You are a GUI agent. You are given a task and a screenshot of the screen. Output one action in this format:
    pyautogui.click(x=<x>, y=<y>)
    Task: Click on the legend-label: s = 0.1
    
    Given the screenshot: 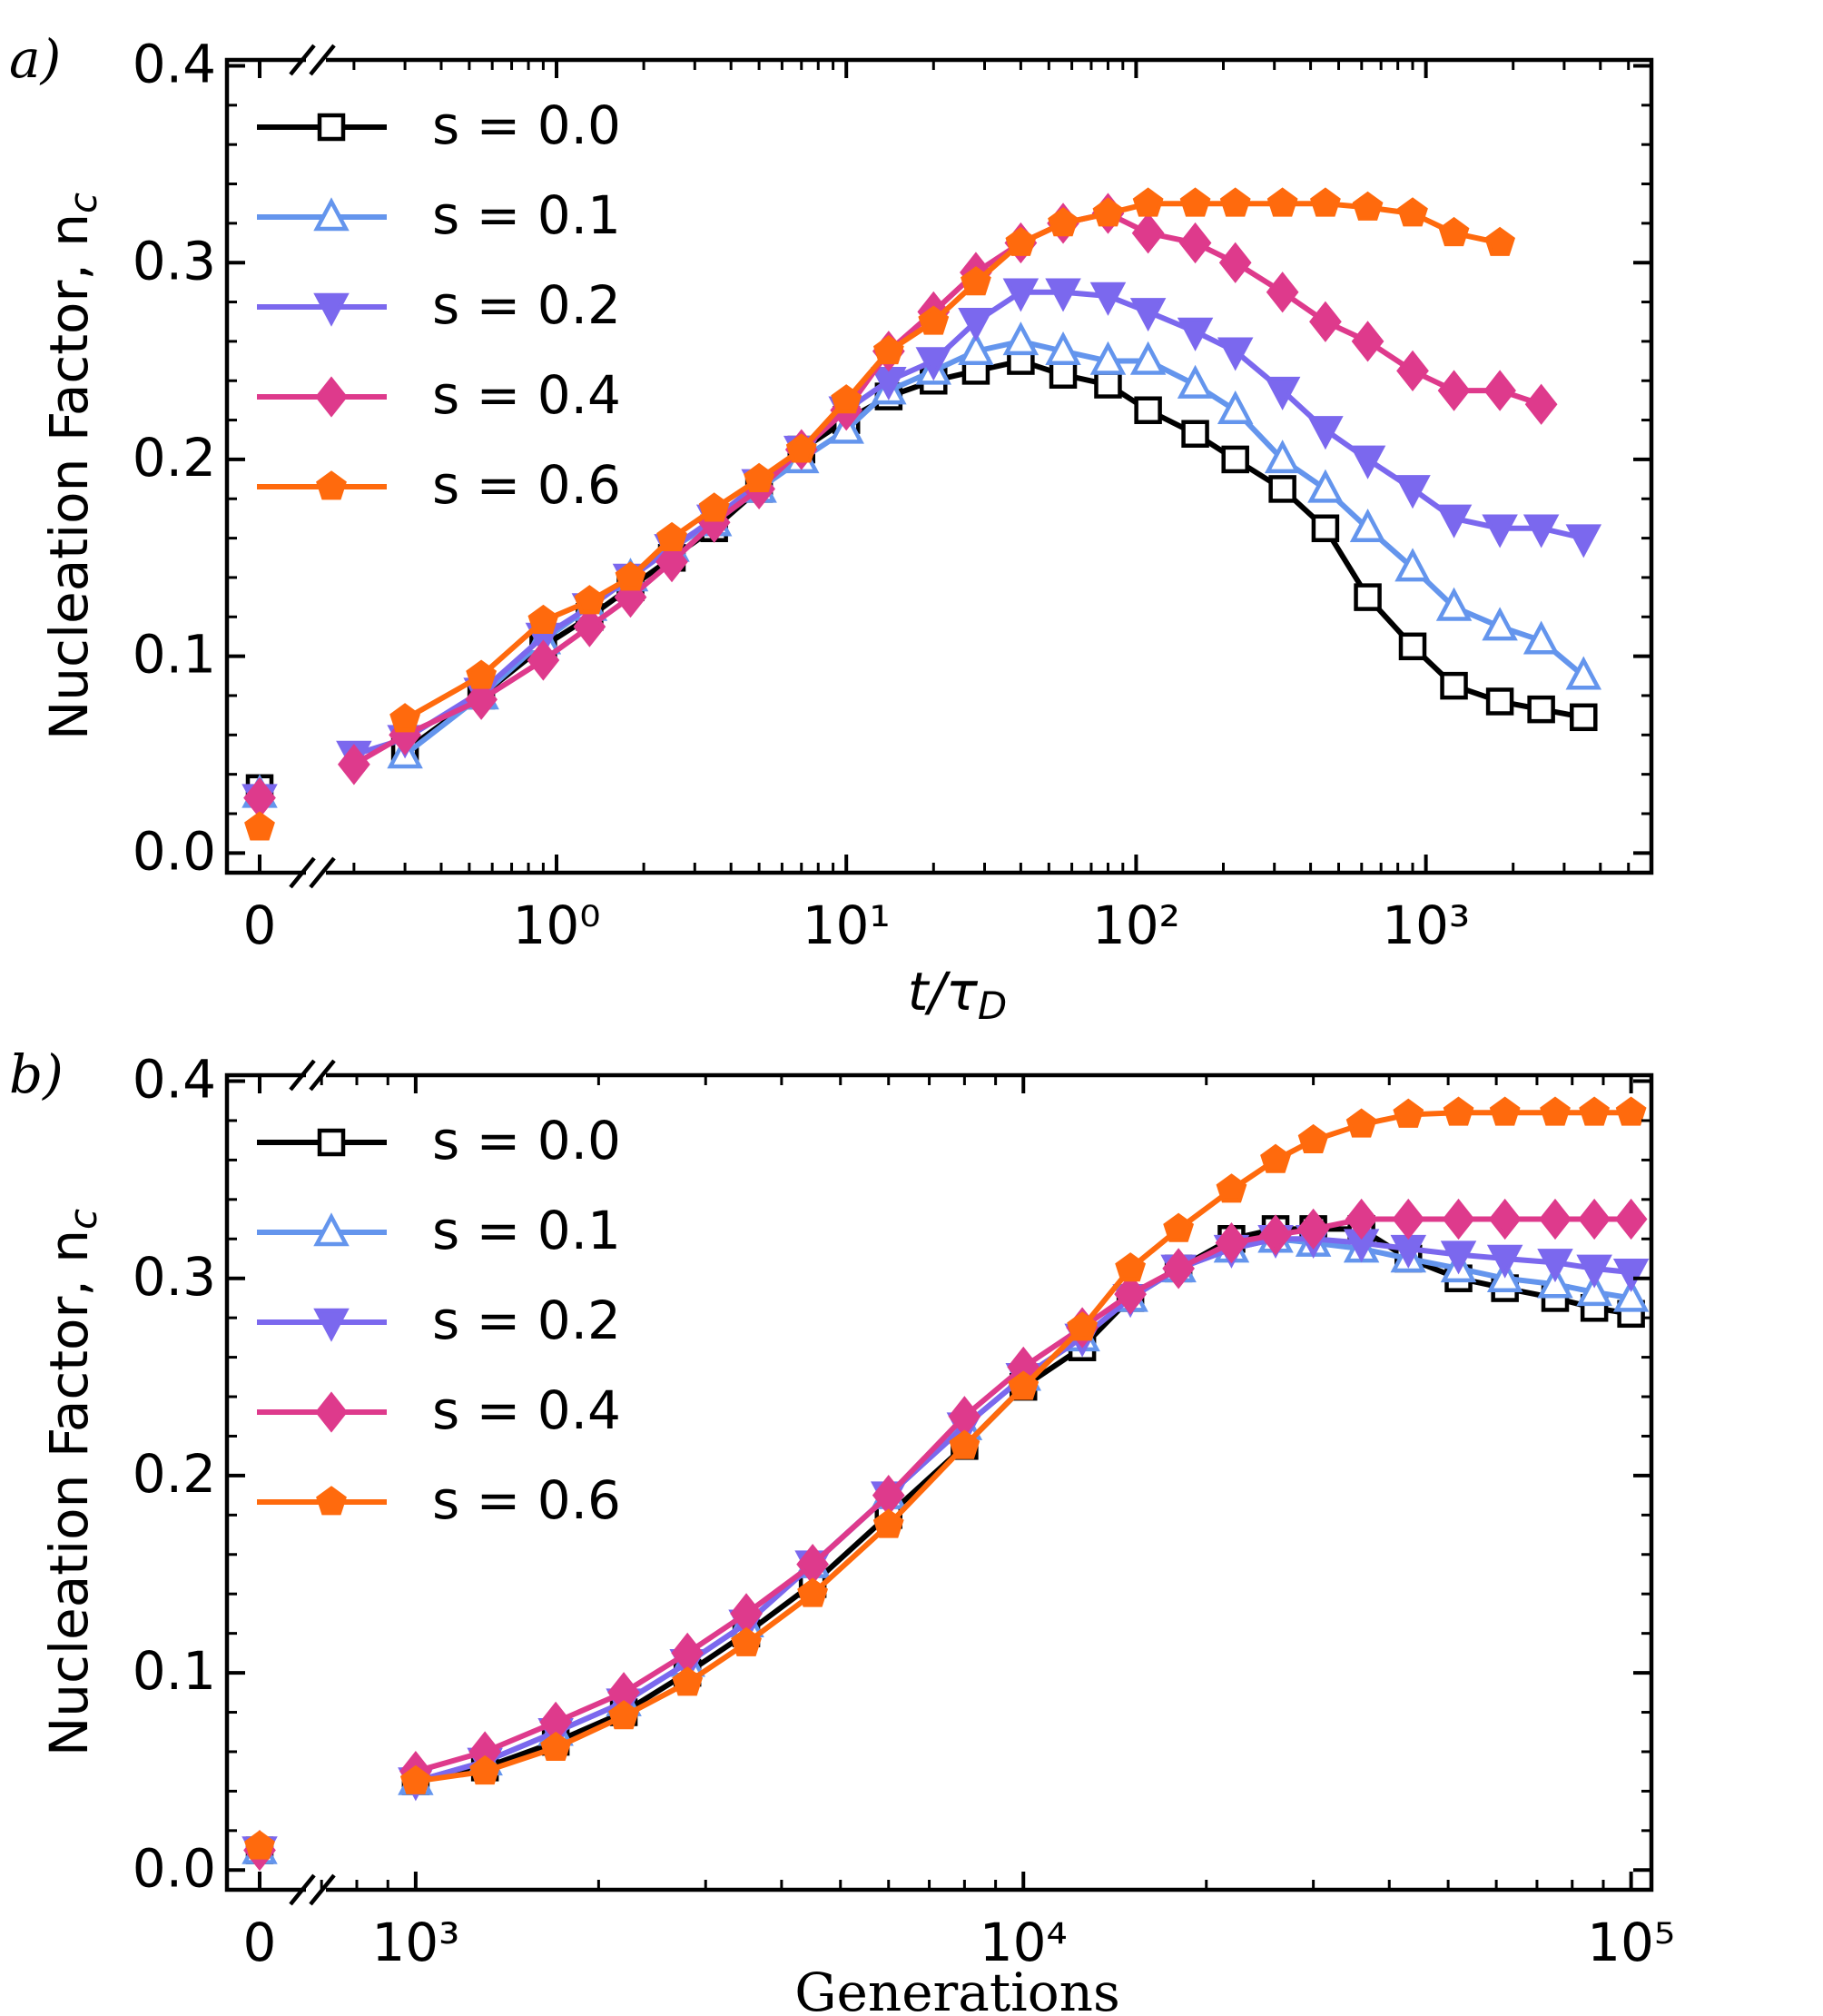 What is the action you would take?
    pyautogui.click(x=526, y=215)
    